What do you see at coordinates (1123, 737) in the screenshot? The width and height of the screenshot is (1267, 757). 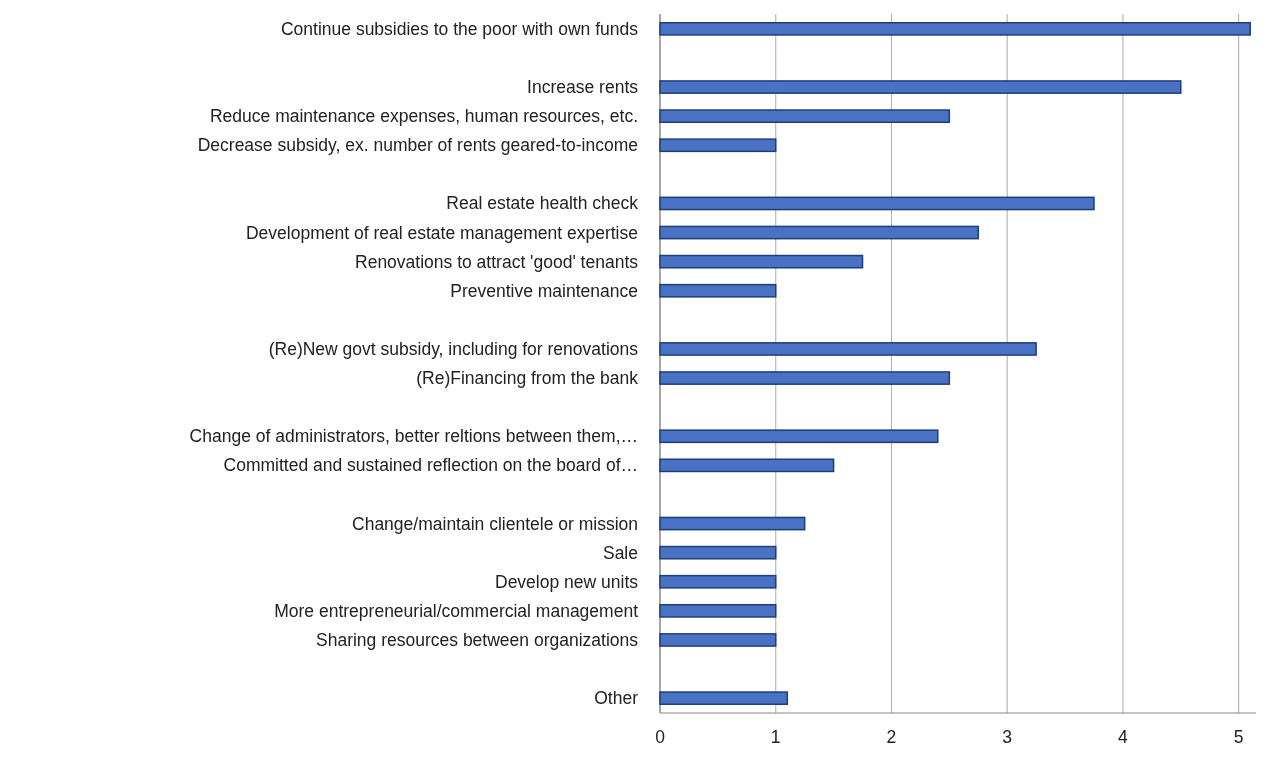 I see `x-tick-label: 4` at bounding box center [1123, 737].